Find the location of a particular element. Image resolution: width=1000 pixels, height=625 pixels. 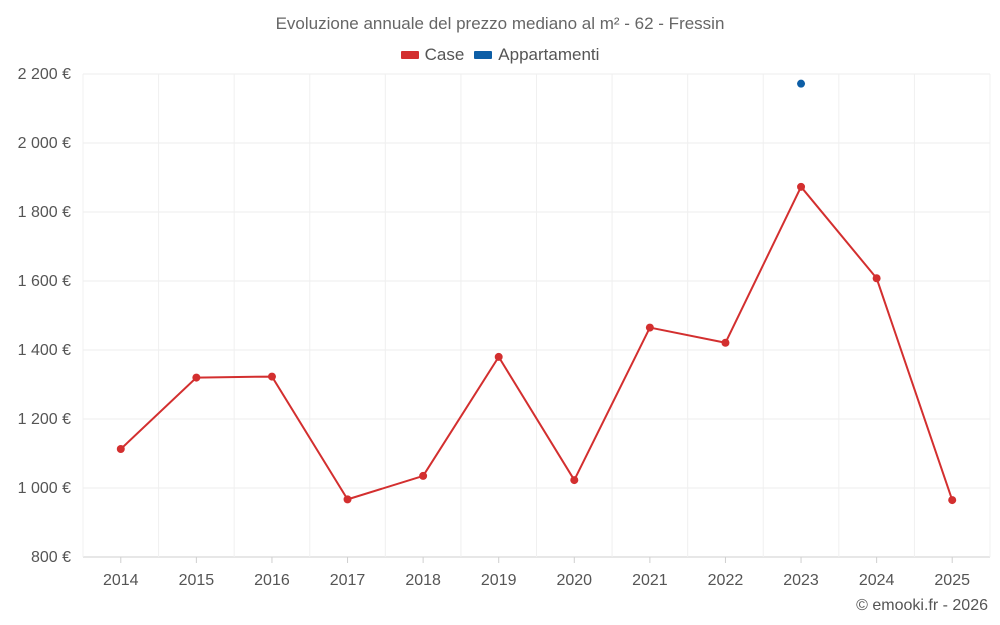

y-tick-label: 800 € is located at coordinates (51, 557).